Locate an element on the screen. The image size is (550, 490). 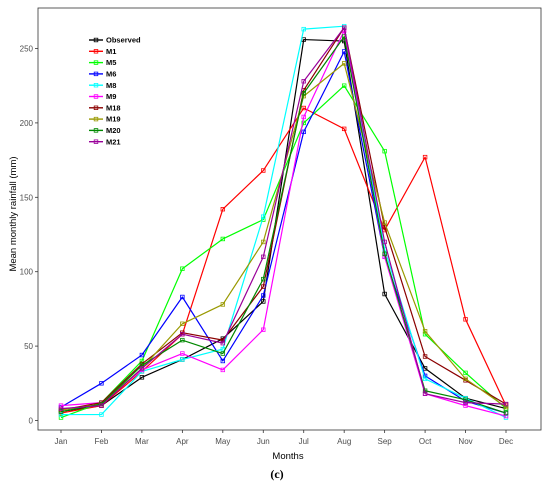
x-tick-label: May is located at coordinates (222, 441).